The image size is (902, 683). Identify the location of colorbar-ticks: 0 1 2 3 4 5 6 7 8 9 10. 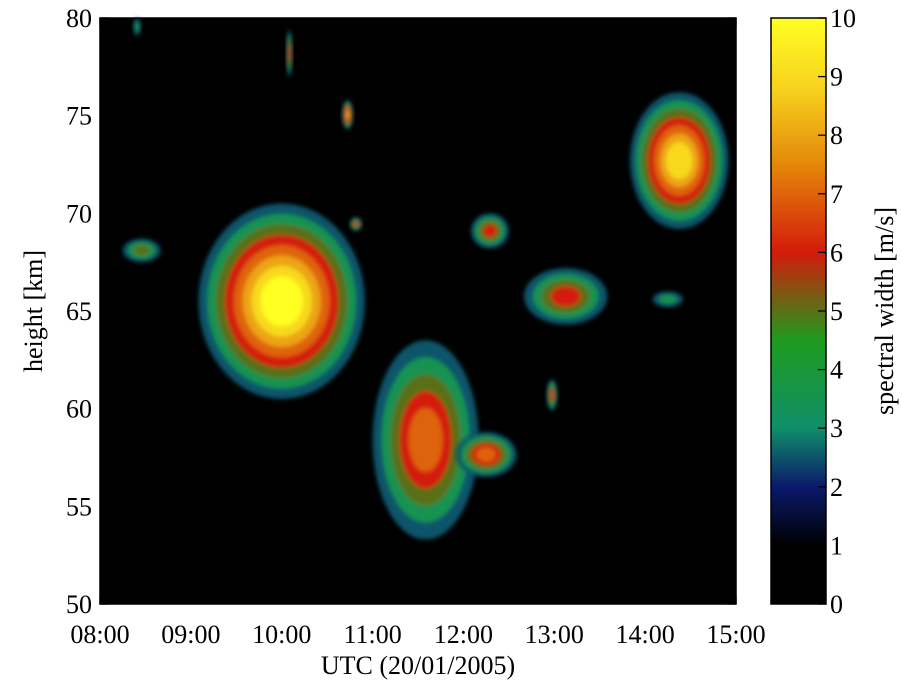
(837, 311).